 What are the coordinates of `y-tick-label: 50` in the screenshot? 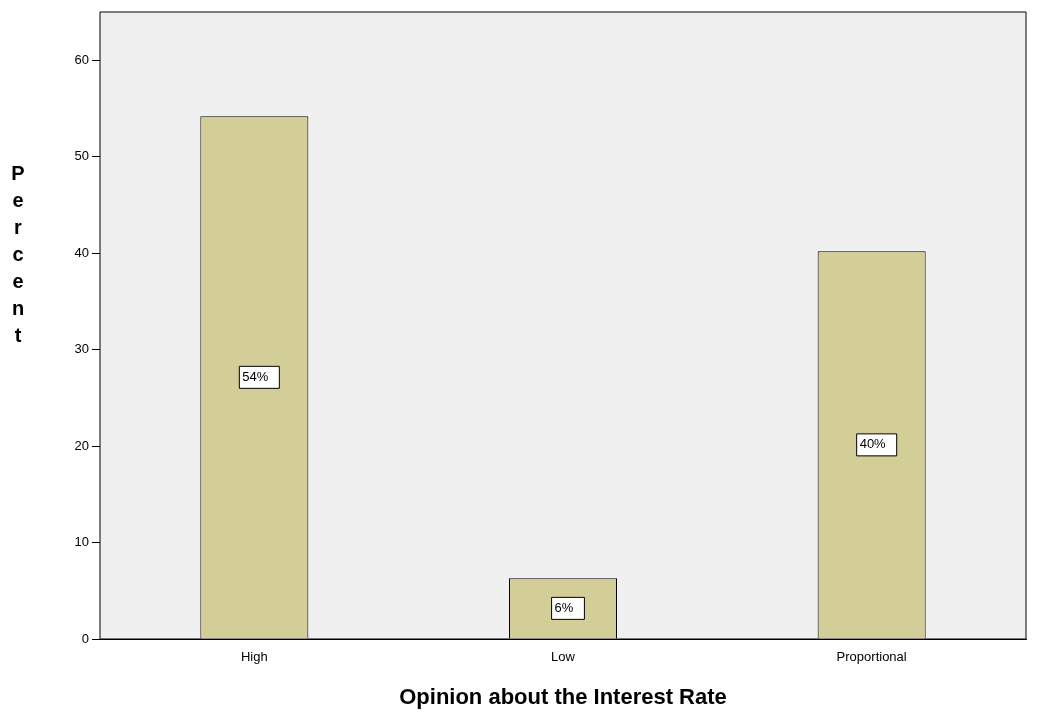 It's located at (81, 156).